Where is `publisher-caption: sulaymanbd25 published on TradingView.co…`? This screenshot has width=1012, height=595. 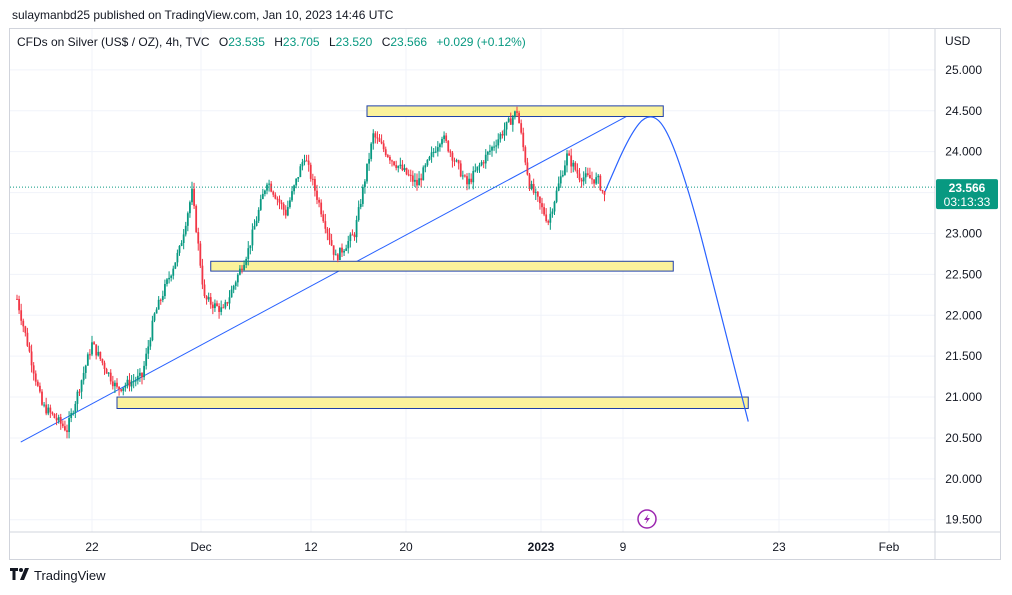 publisher-caption: sulaymanbd25 published on TradingView.co… is located at coordinates (203, 15).